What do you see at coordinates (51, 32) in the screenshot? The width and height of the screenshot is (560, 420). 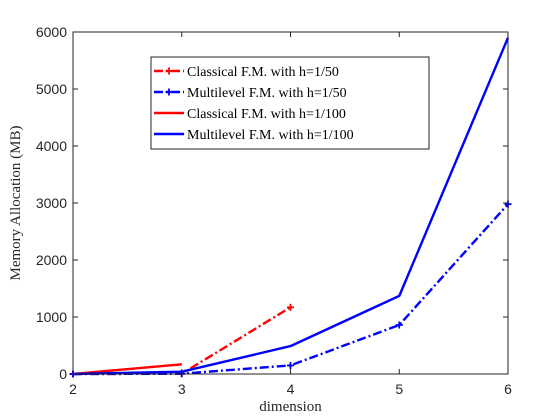 I see `y-tick-label: 6000` at bounding box center [51, 32].